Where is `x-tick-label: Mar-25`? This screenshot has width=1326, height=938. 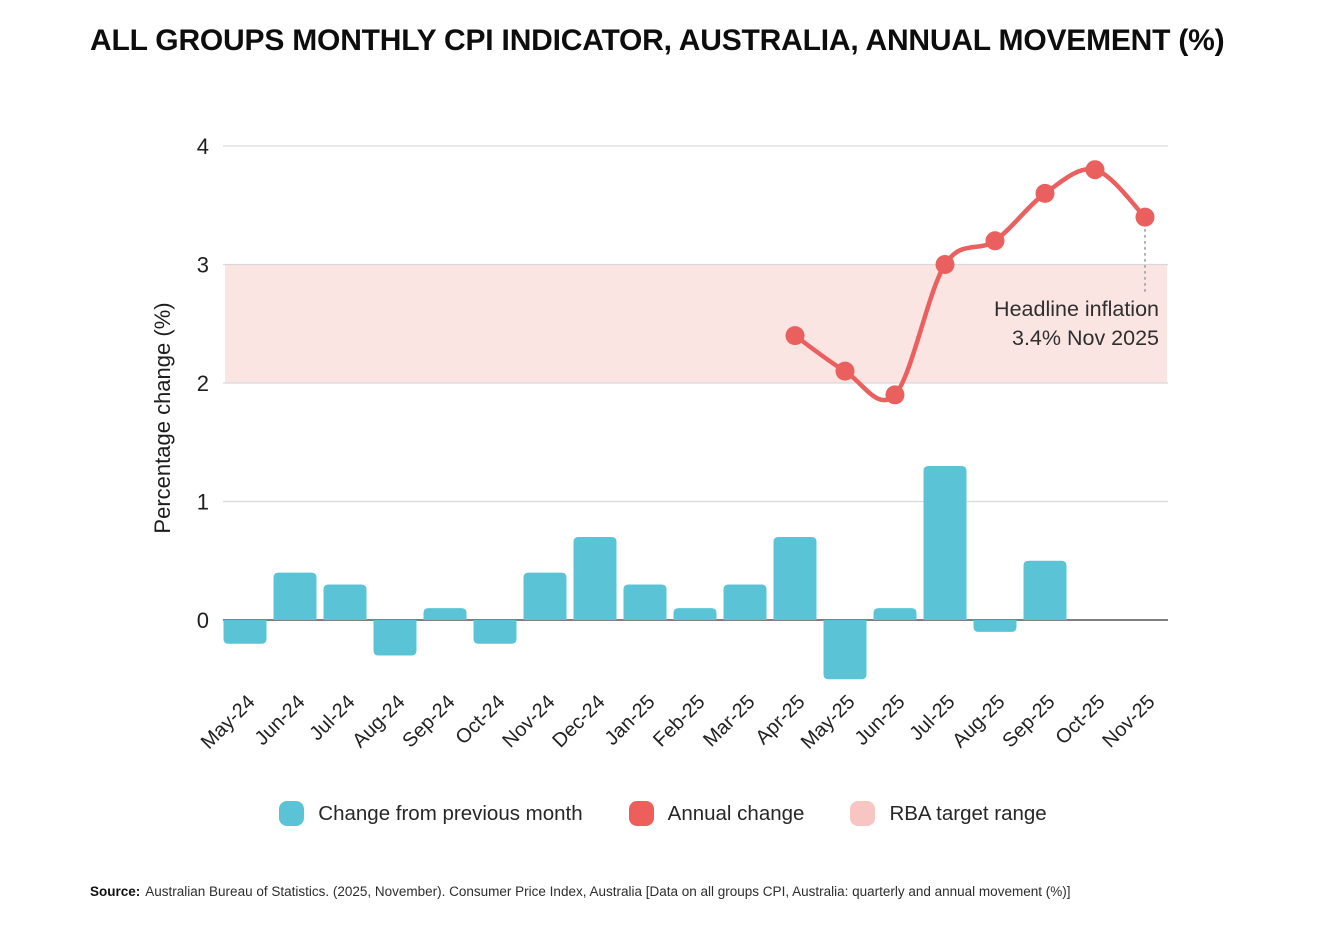 x-tick-label: Mar-25 is located at coordinates (729, 721).